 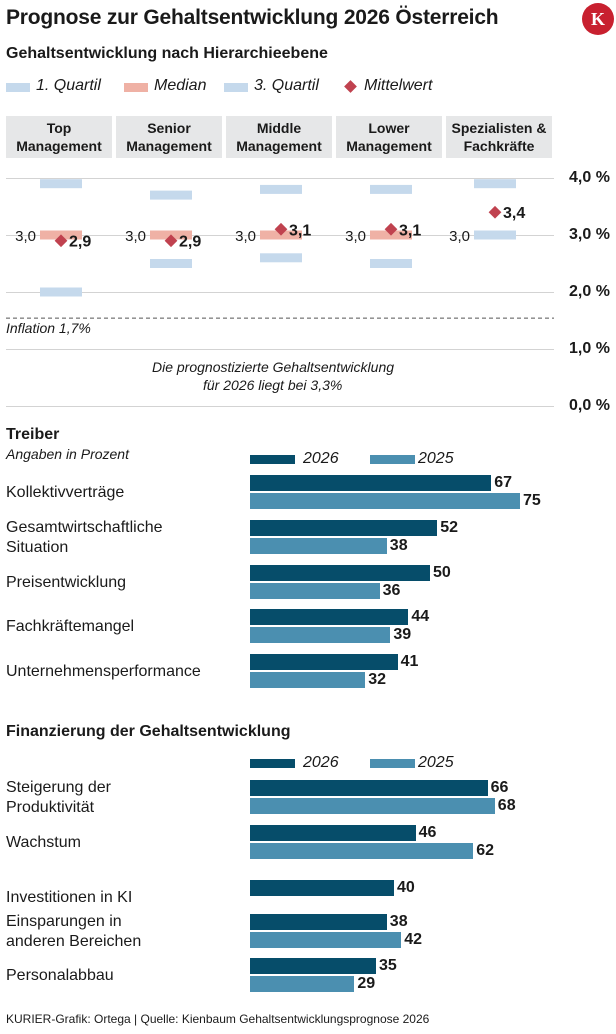 I want to click on drivers-legend-label-2026: 2026, so click(x=321, y=458).